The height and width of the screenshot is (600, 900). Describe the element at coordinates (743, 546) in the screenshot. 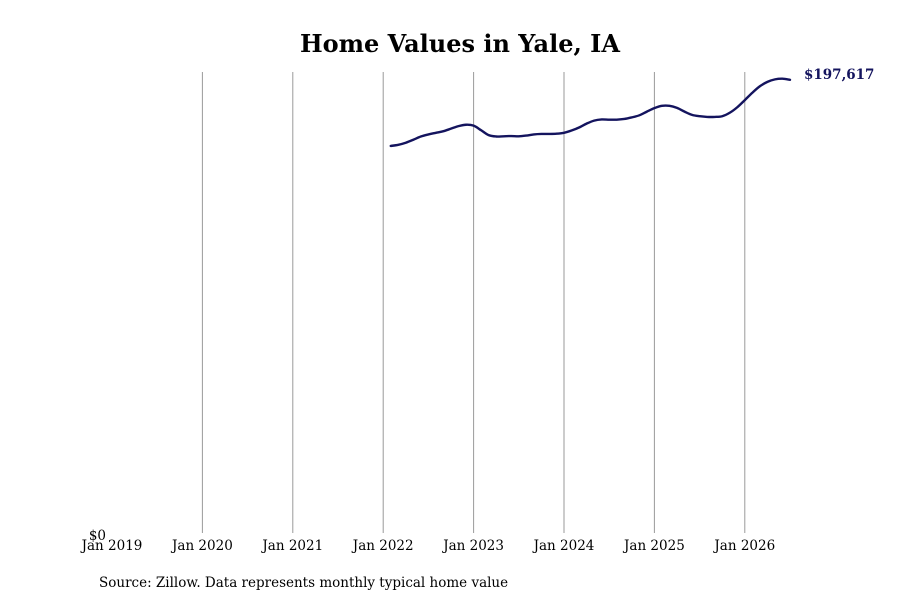

I see `x-tick-label-2026: Jan 2026` at that location.